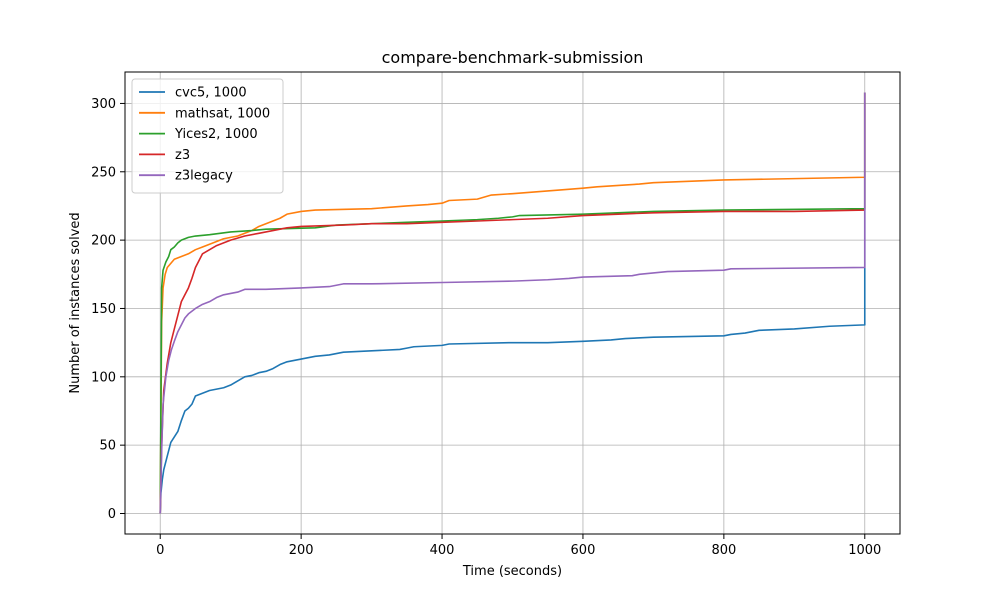 This screenshot has width=1000, height=604. What do you see at coordinates (103, 377) in the screenshot?
I see `y-tick-label: 100` at bounding box center [103, 377].